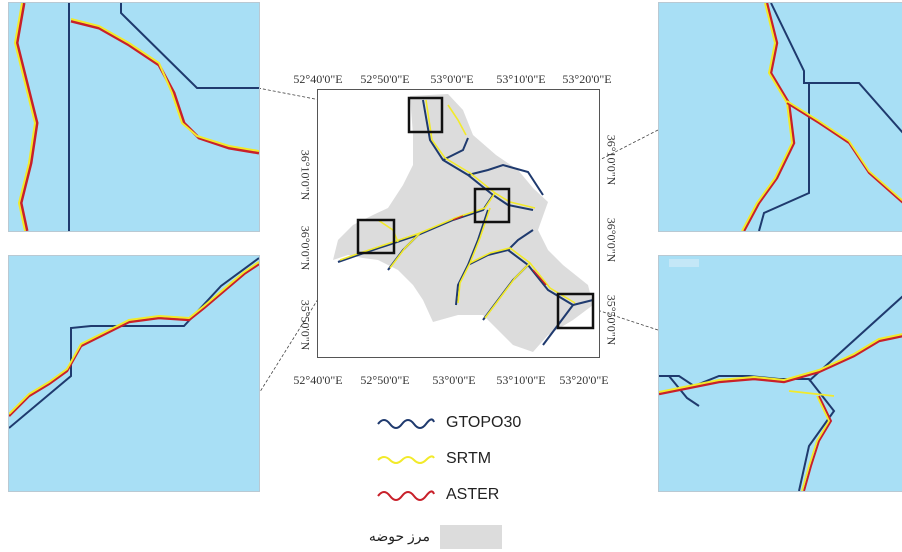  I want to click on basin-boundary, so click(463, 223).